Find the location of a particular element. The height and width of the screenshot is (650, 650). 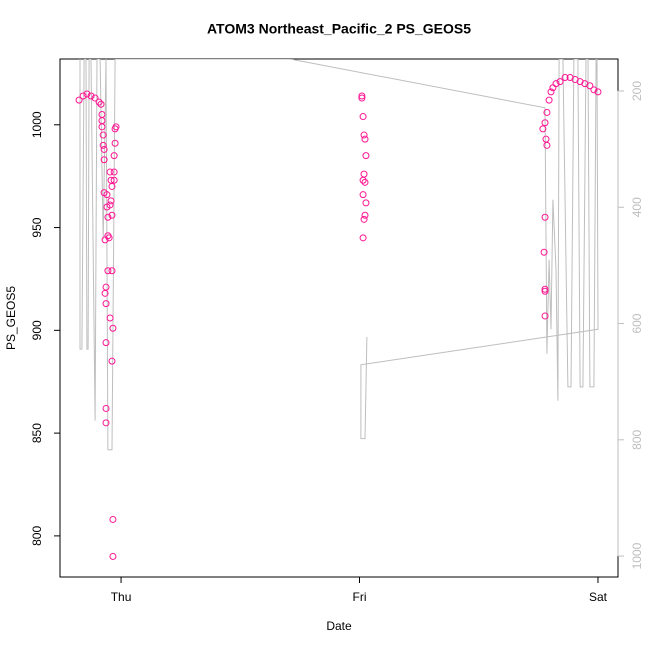

y2-tick-label: 400 is located at coordinates (637, 207).